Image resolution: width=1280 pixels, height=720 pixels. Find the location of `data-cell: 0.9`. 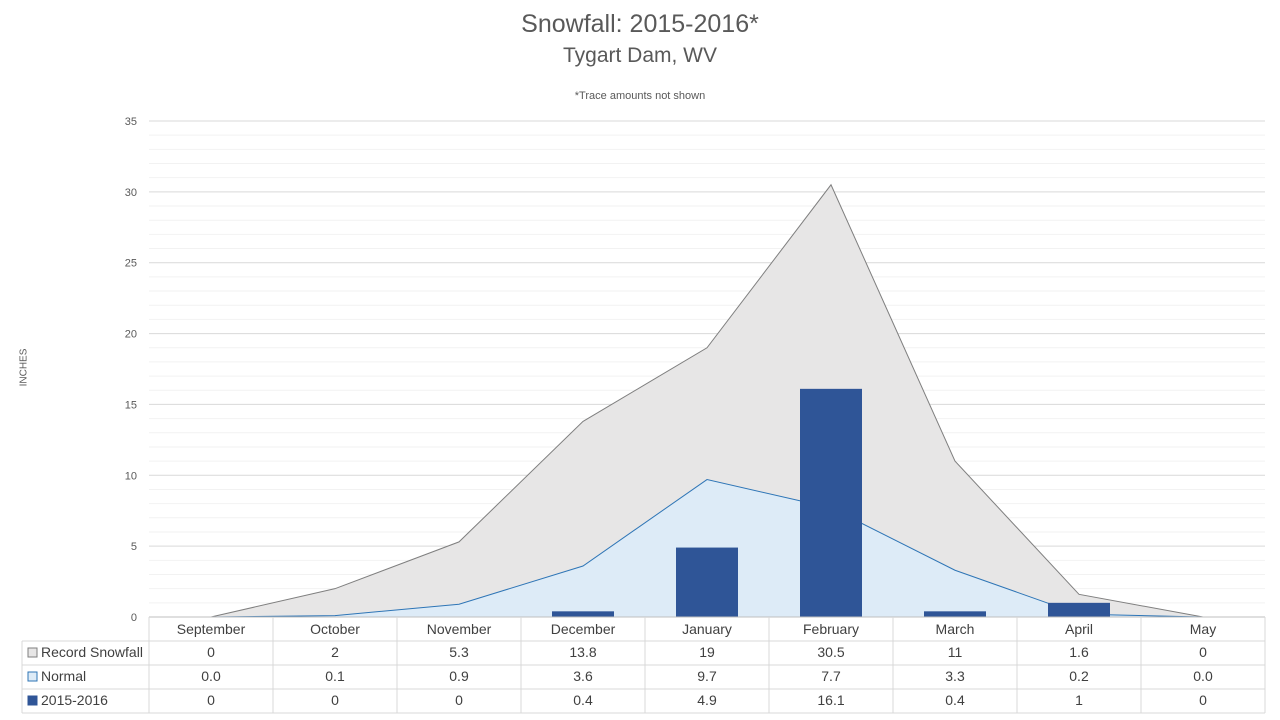

data-cell: 0.9 is located at coordinates (459, 676).